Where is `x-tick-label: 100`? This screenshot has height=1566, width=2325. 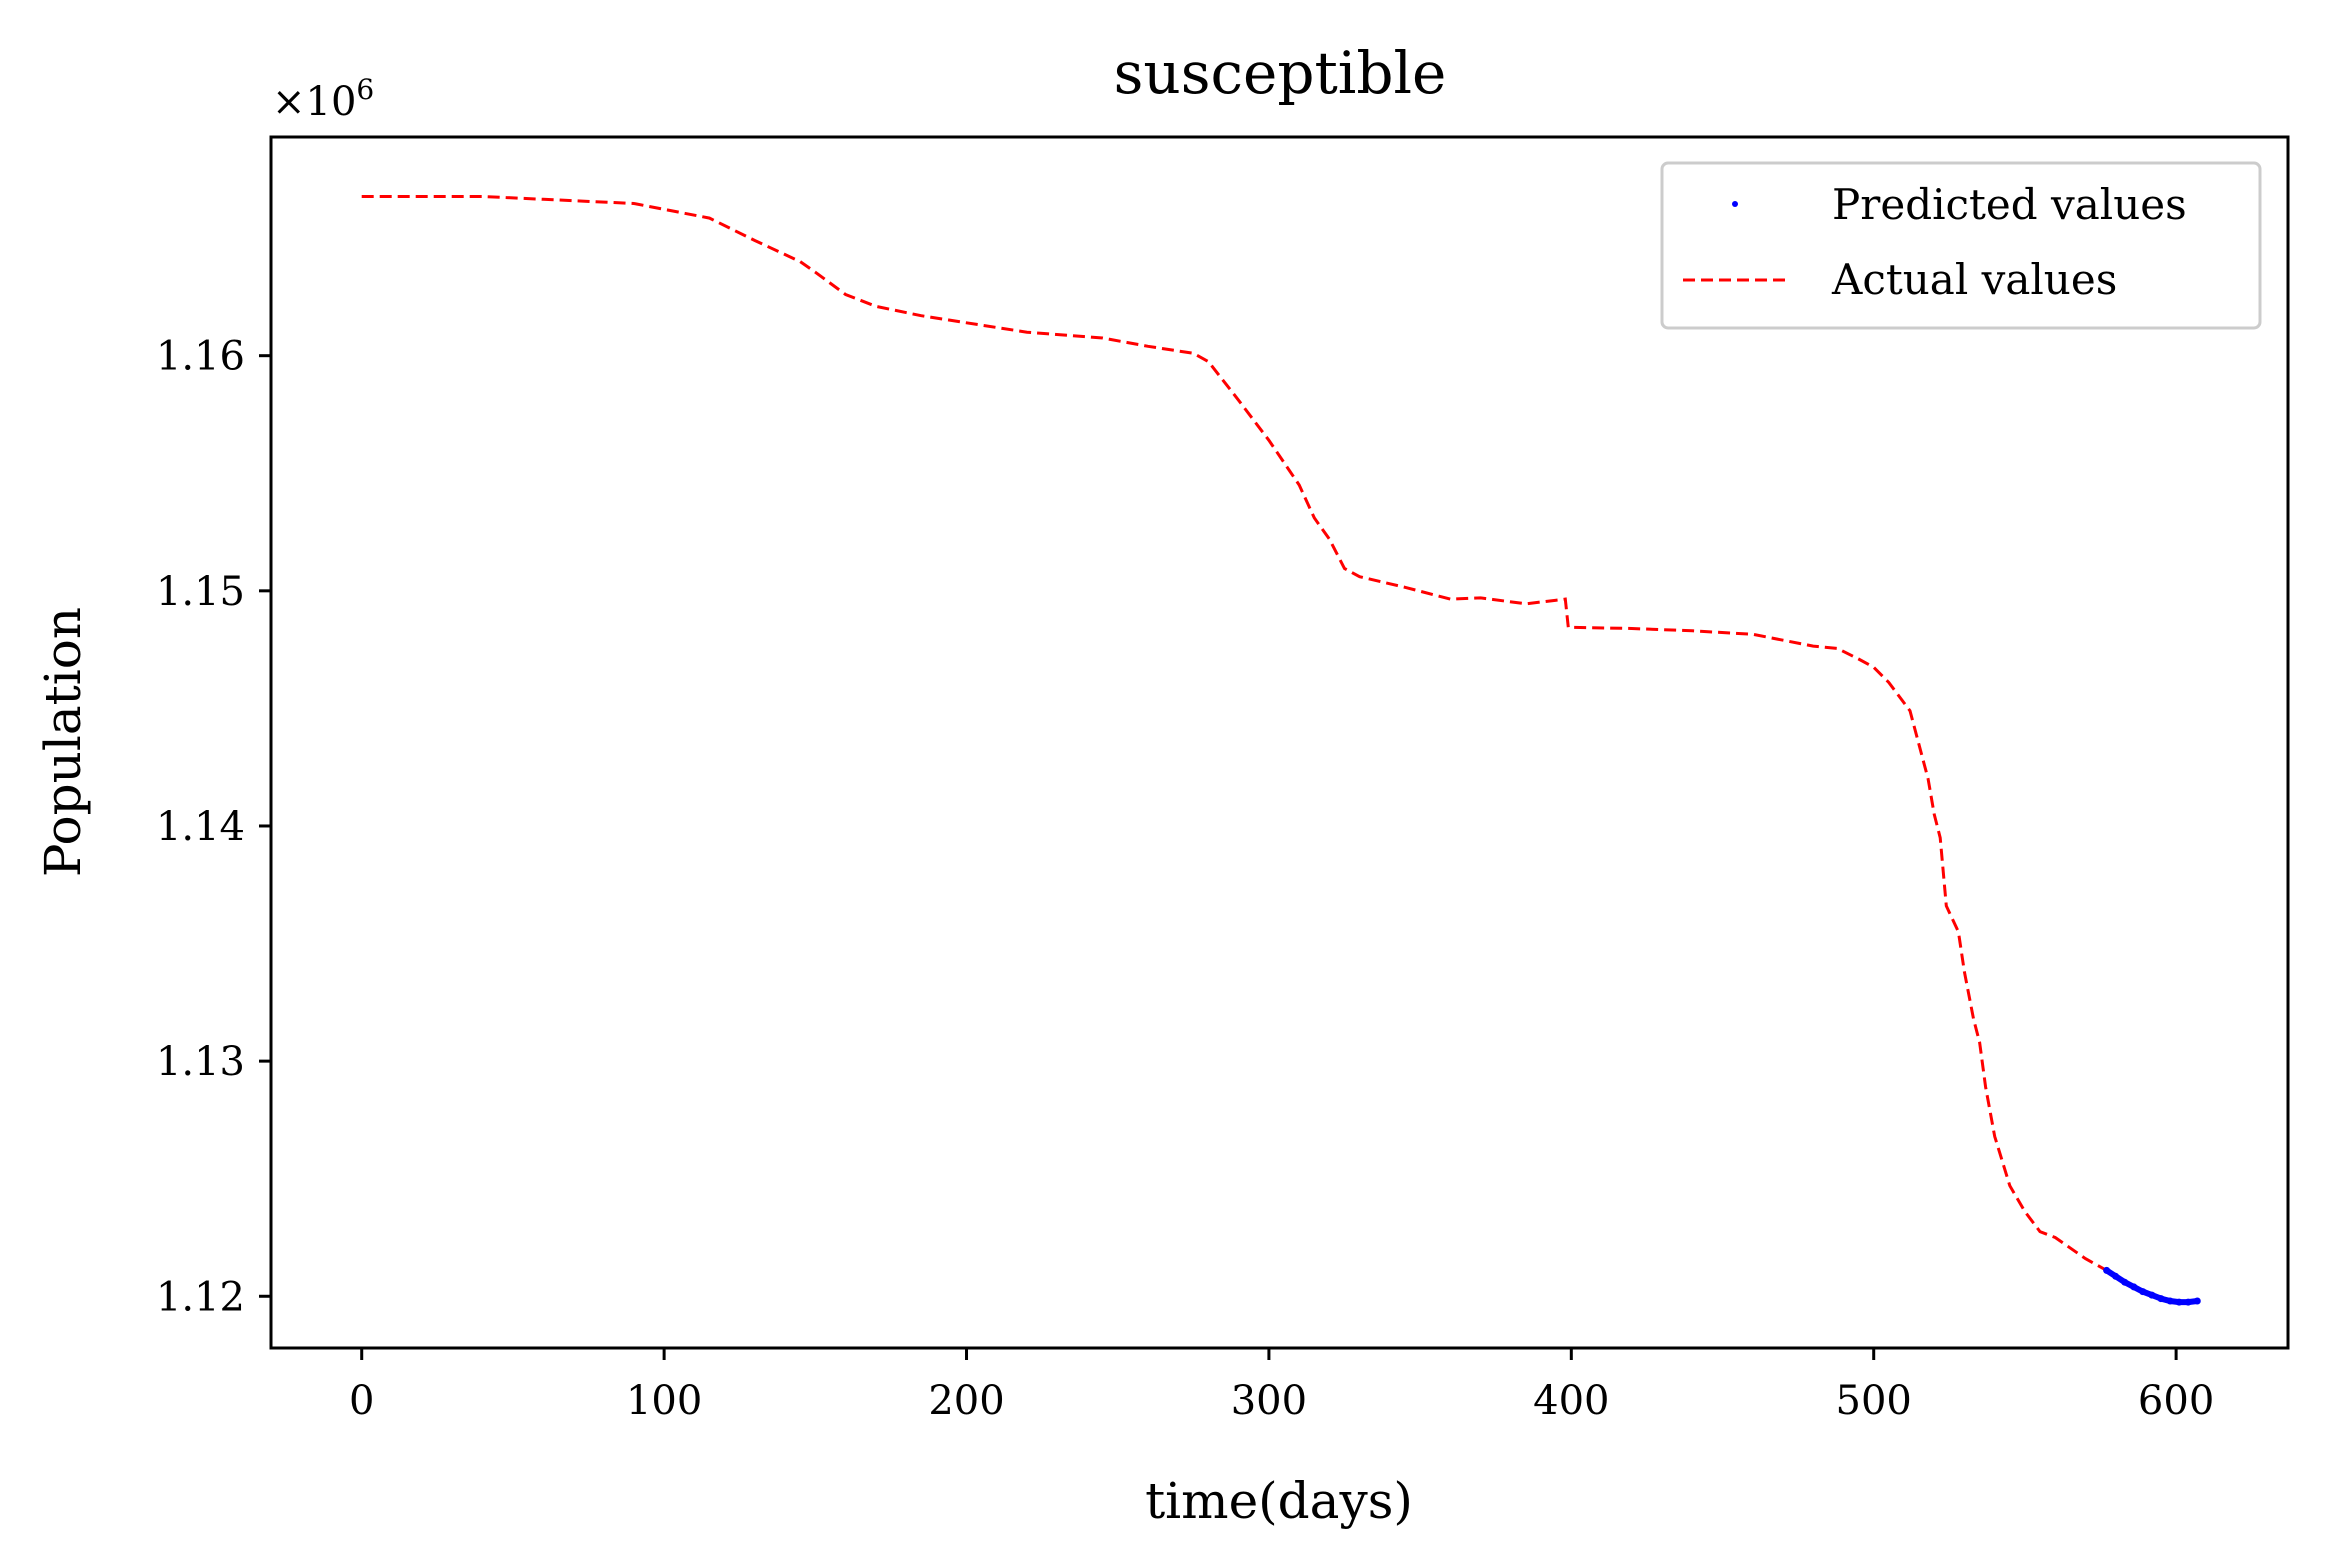 x-tick-label: 100 is located at coordinates (664, 1401).